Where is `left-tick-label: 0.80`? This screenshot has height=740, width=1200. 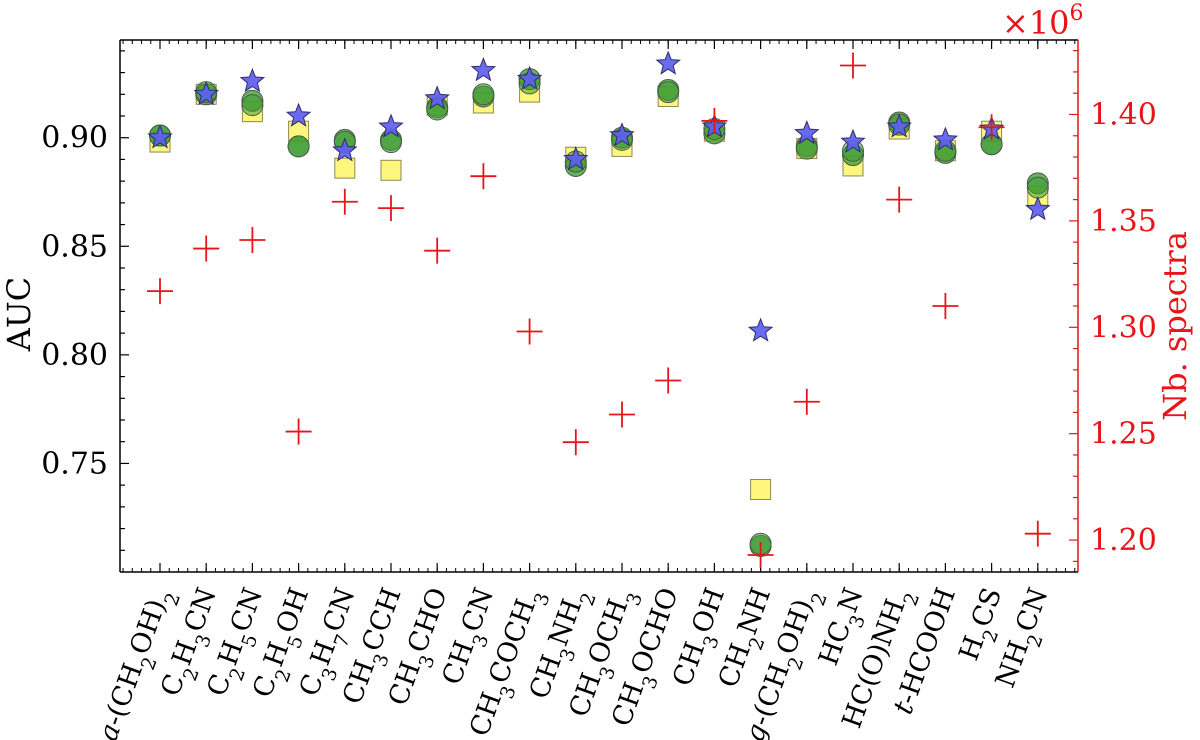 left-tick-label: 0.80 is located at coordinates (74, 355).